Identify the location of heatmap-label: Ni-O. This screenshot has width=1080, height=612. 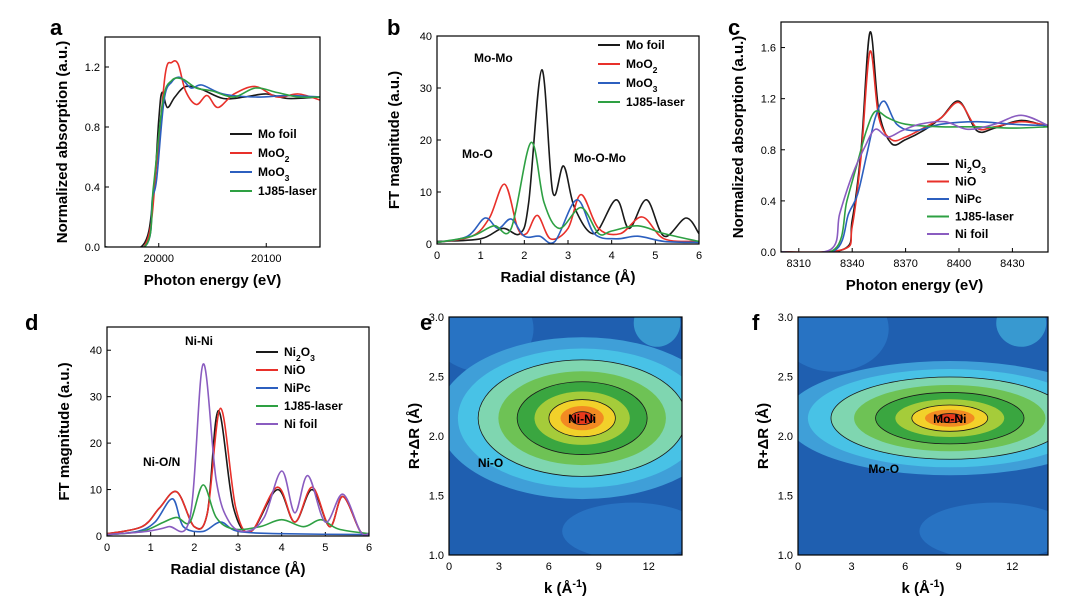
(490, 463).